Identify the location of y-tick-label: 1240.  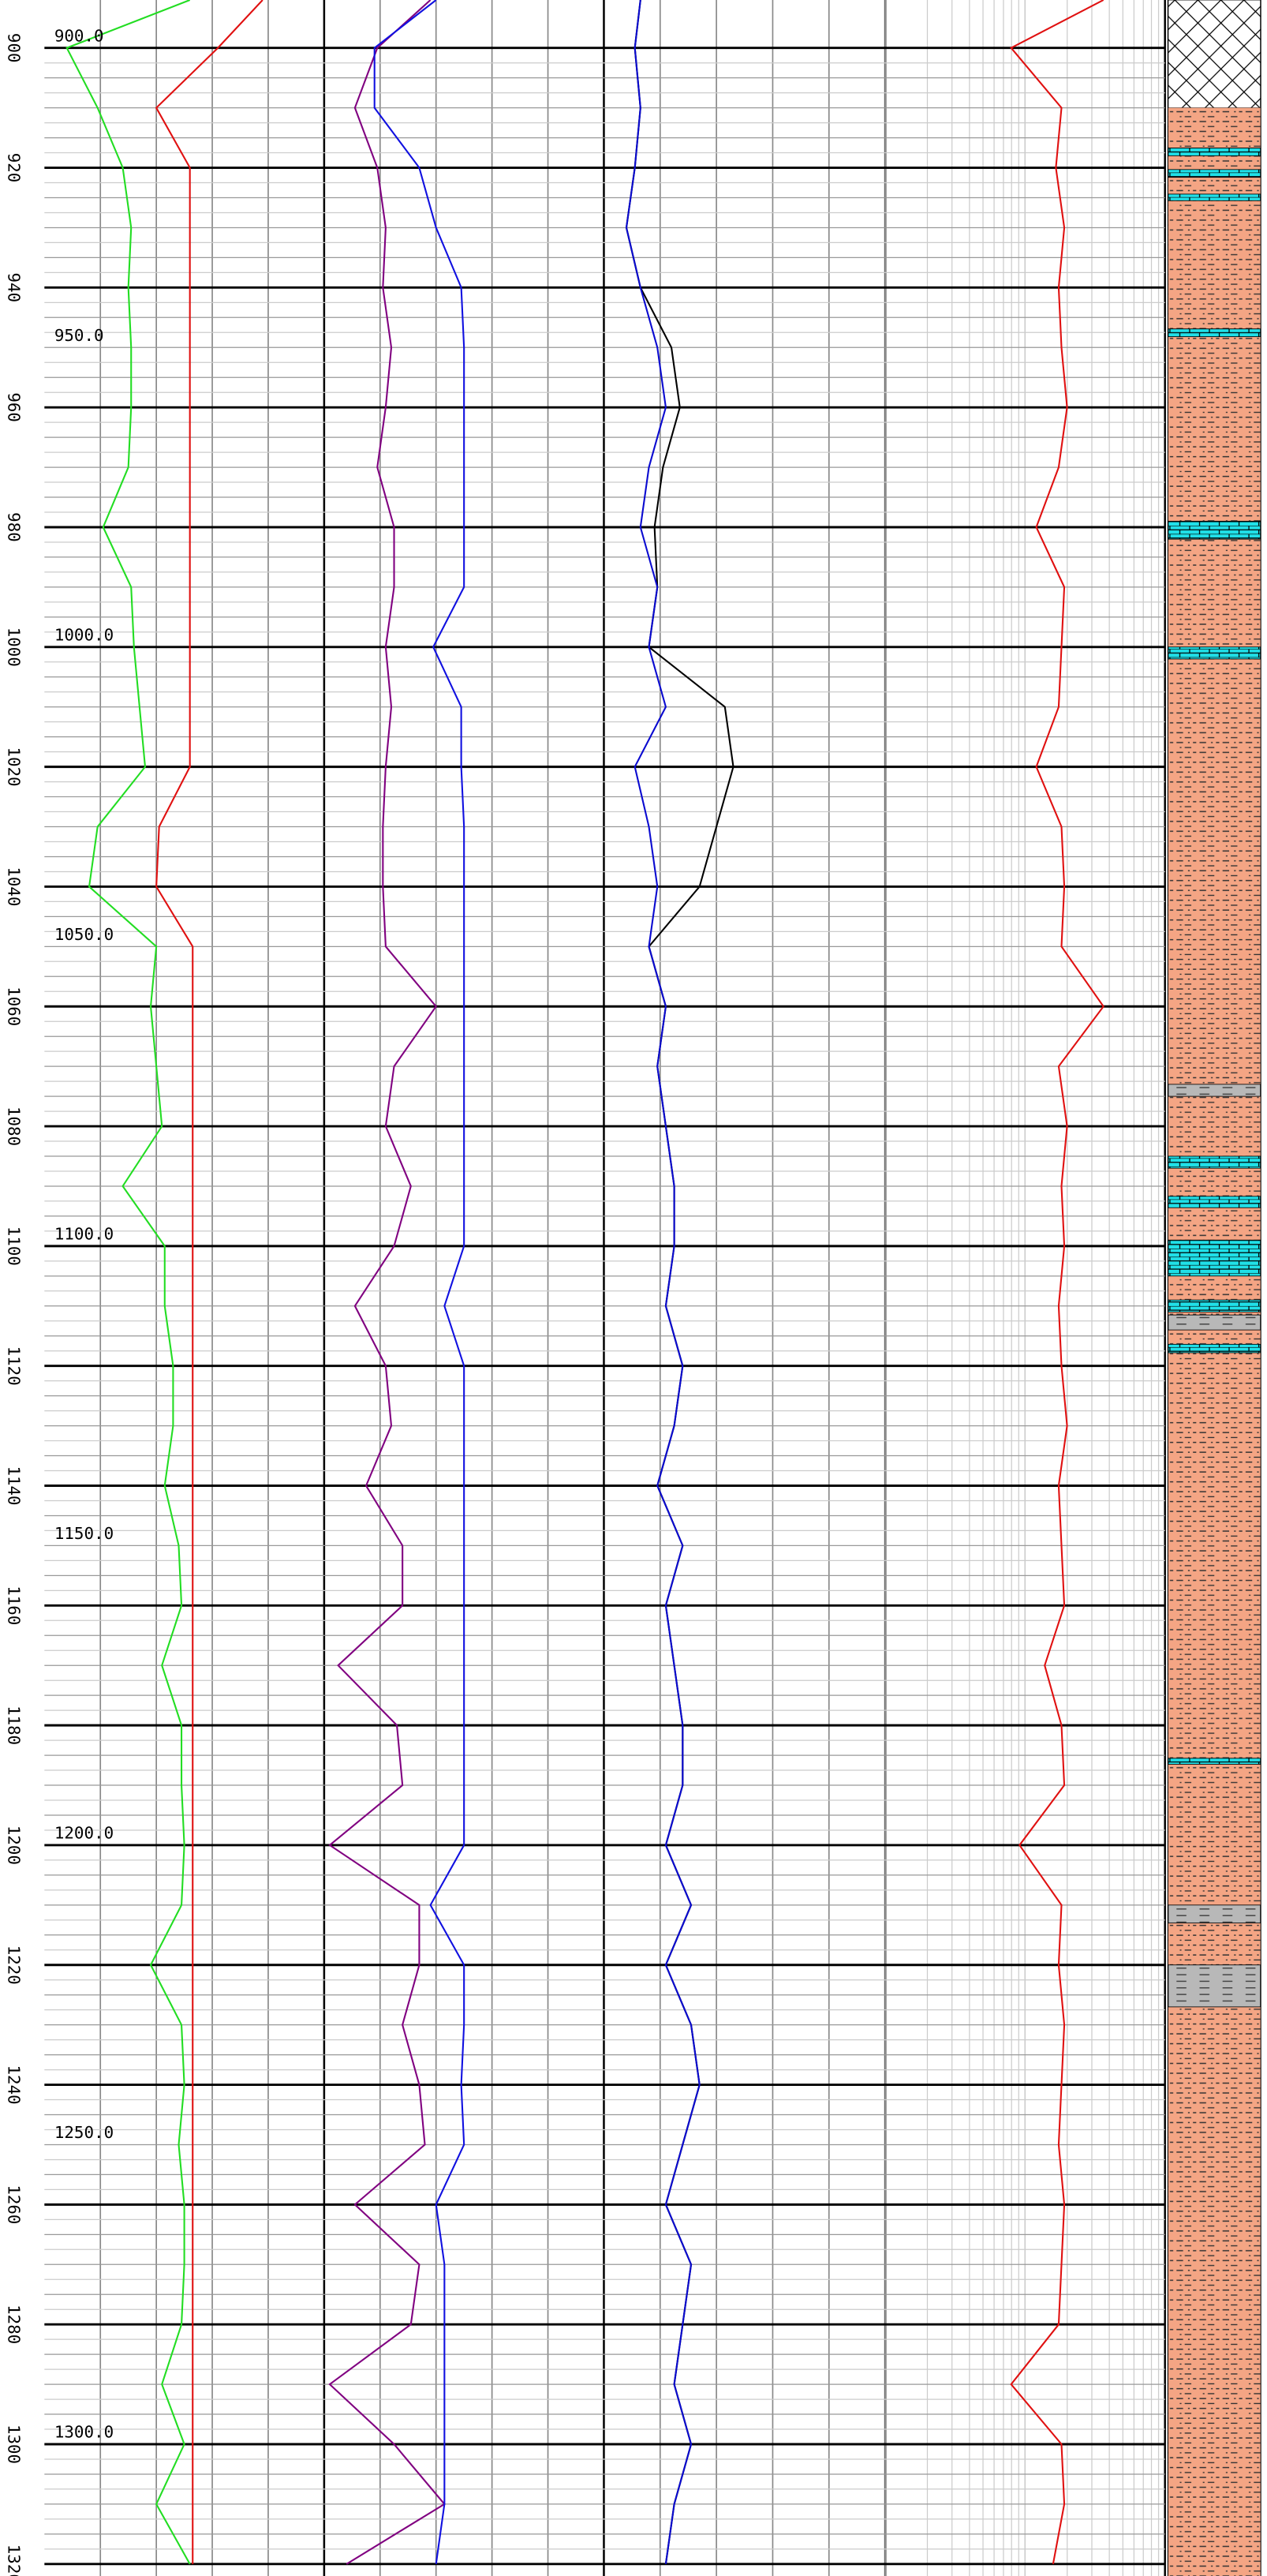
(14, 2085).